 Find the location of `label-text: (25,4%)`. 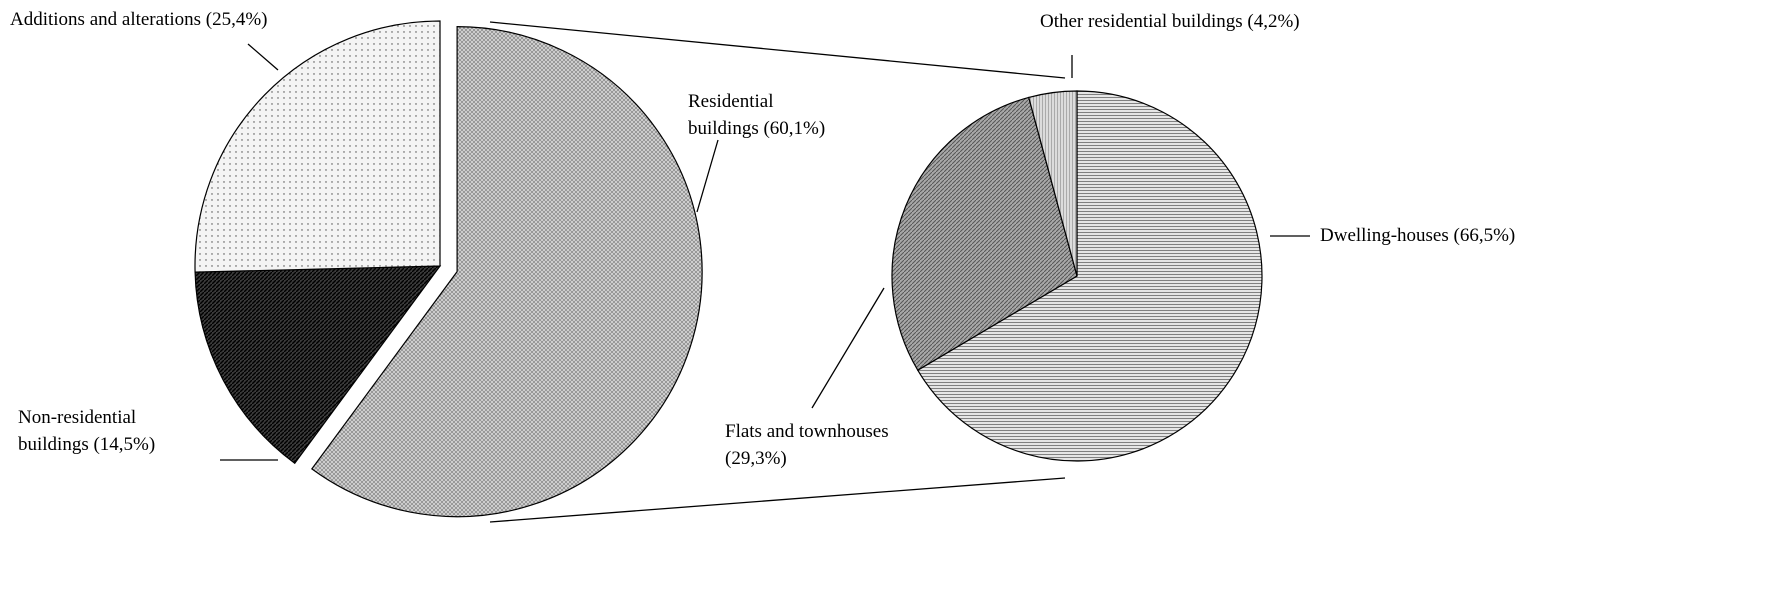

label-text: (25,4%) is located at coordinates (236, 19).